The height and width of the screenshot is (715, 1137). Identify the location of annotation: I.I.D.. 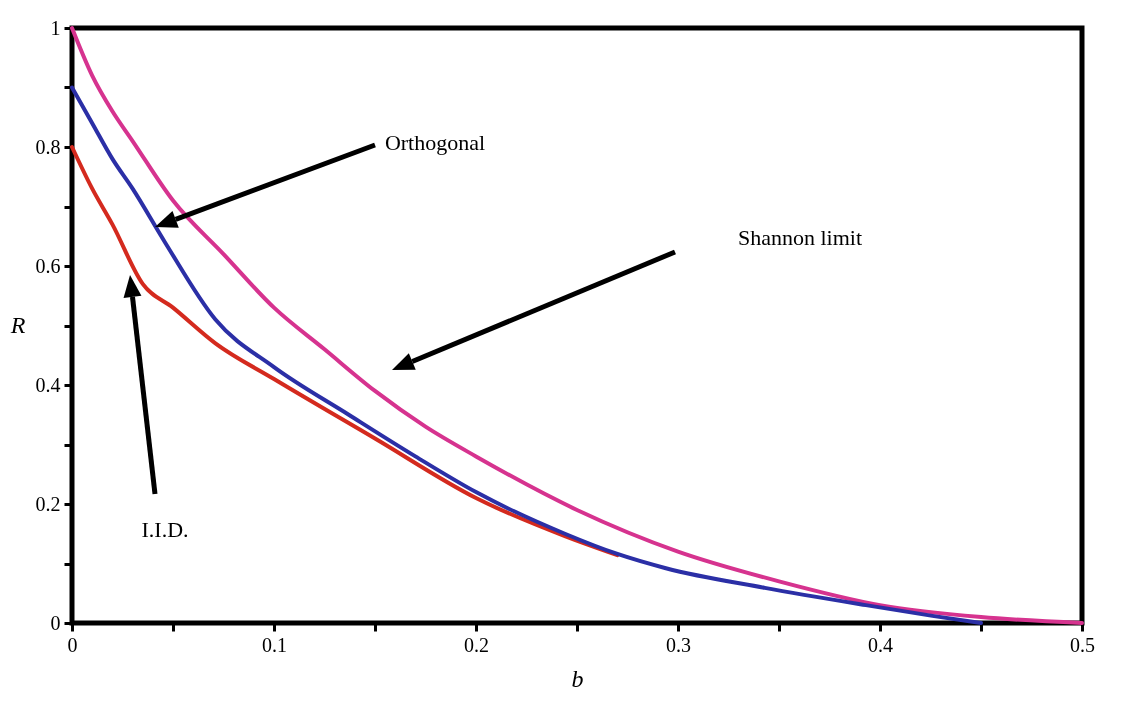
(165, 529).